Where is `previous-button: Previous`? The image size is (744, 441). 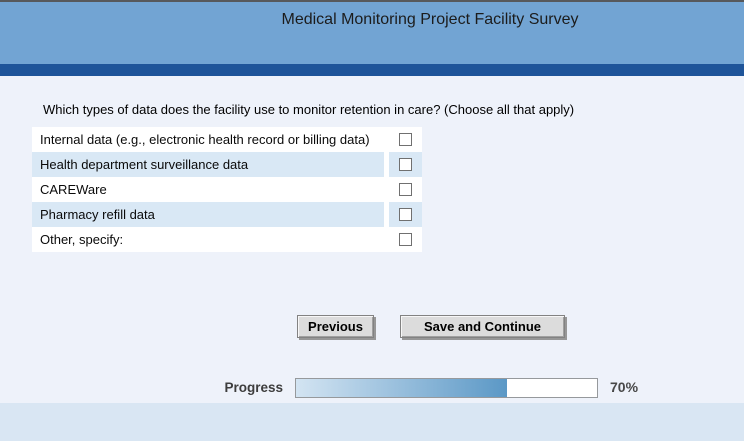
previous-button: Previous is located at coordinates (335, 326).